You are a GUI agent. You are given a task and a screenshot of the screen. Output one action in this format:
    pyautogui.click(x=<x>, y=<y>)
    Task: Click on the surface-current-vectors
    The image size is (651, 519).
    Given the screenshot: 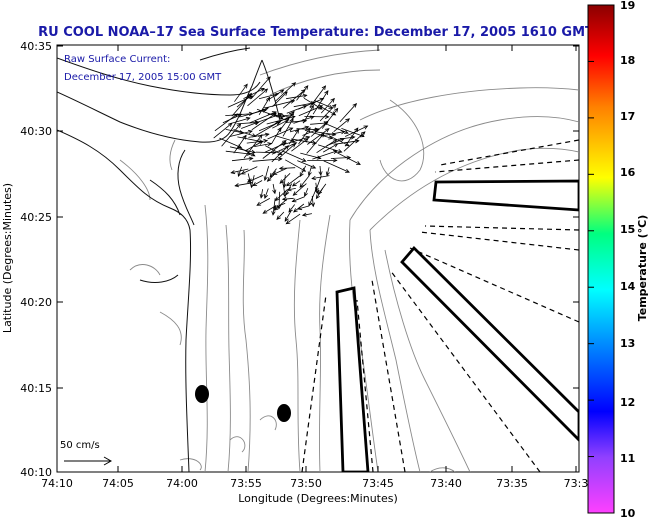 What is the action you would take?
    pyautogui.click(x=291, y=150)
    